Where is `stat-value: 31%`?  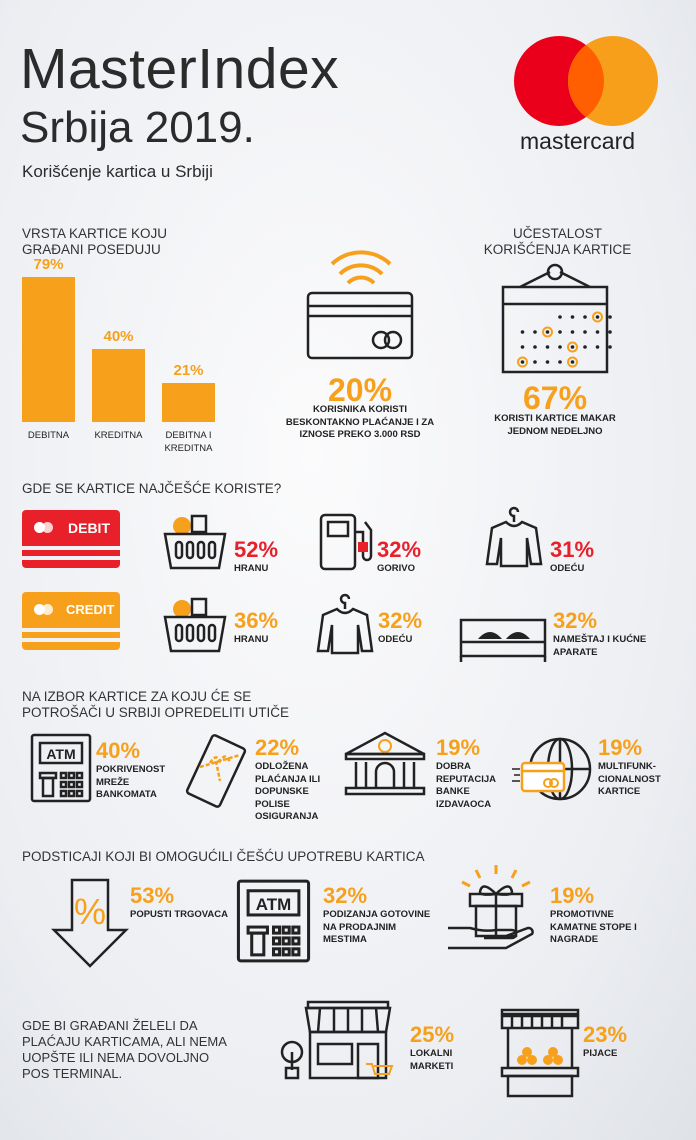 stat-value: 31% is located at coordinates (572, 549).